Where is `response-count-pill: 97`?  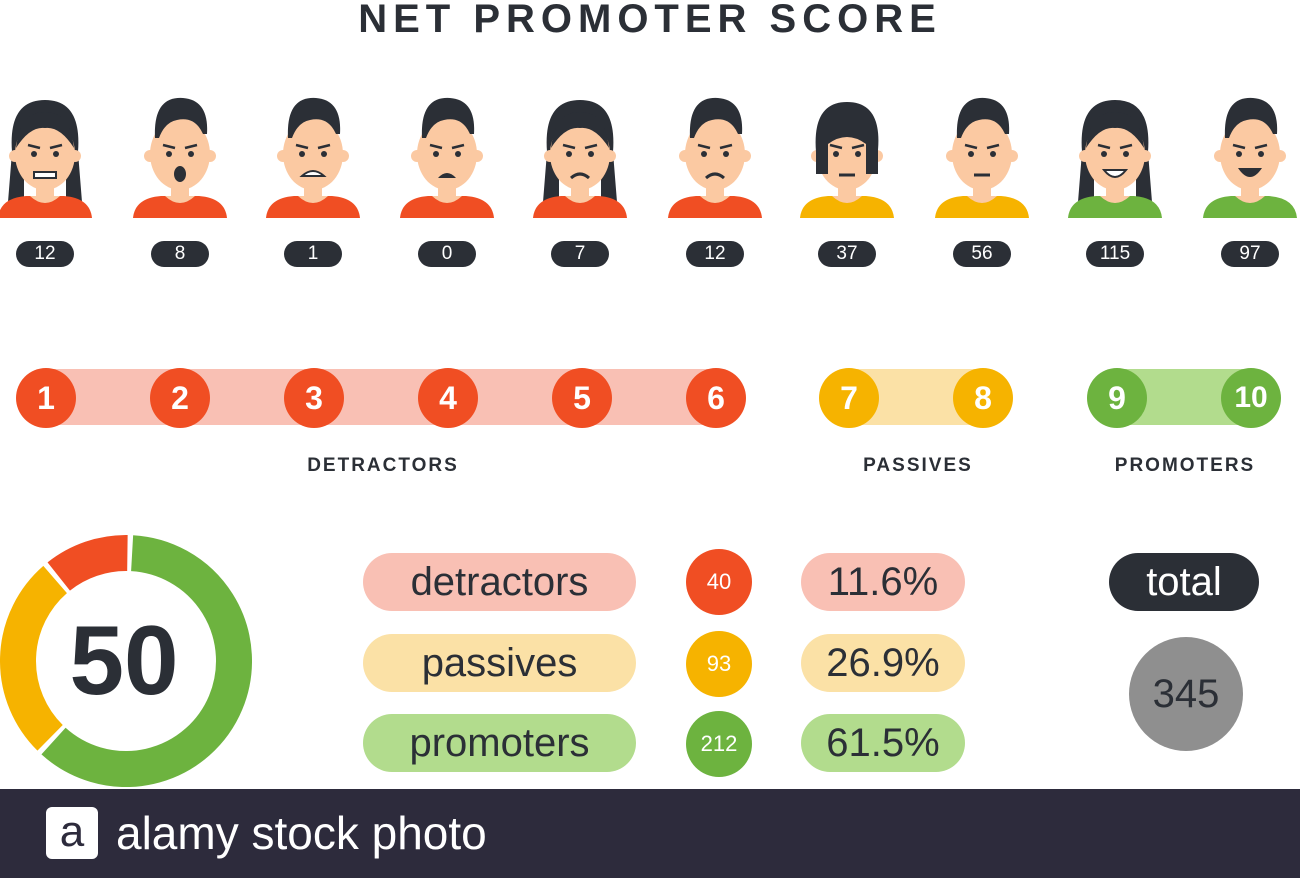
response-count-pill: 97 is located at coordinates (1250, 254).